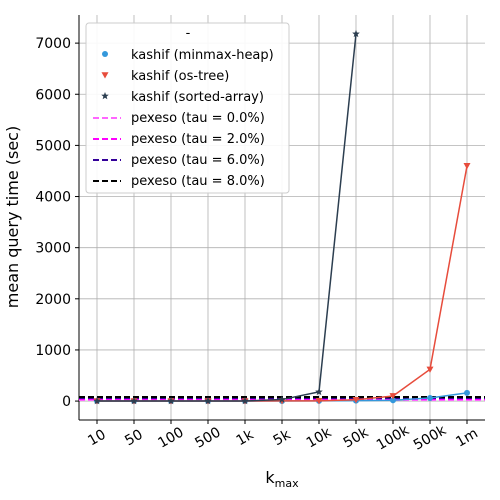 The image size is (500, 500). What do you see at coordinates (198, 118) in the screenshot?
I see `legend-label: pexeso (tau = 0.0%)` at bounding box center [198, 118].